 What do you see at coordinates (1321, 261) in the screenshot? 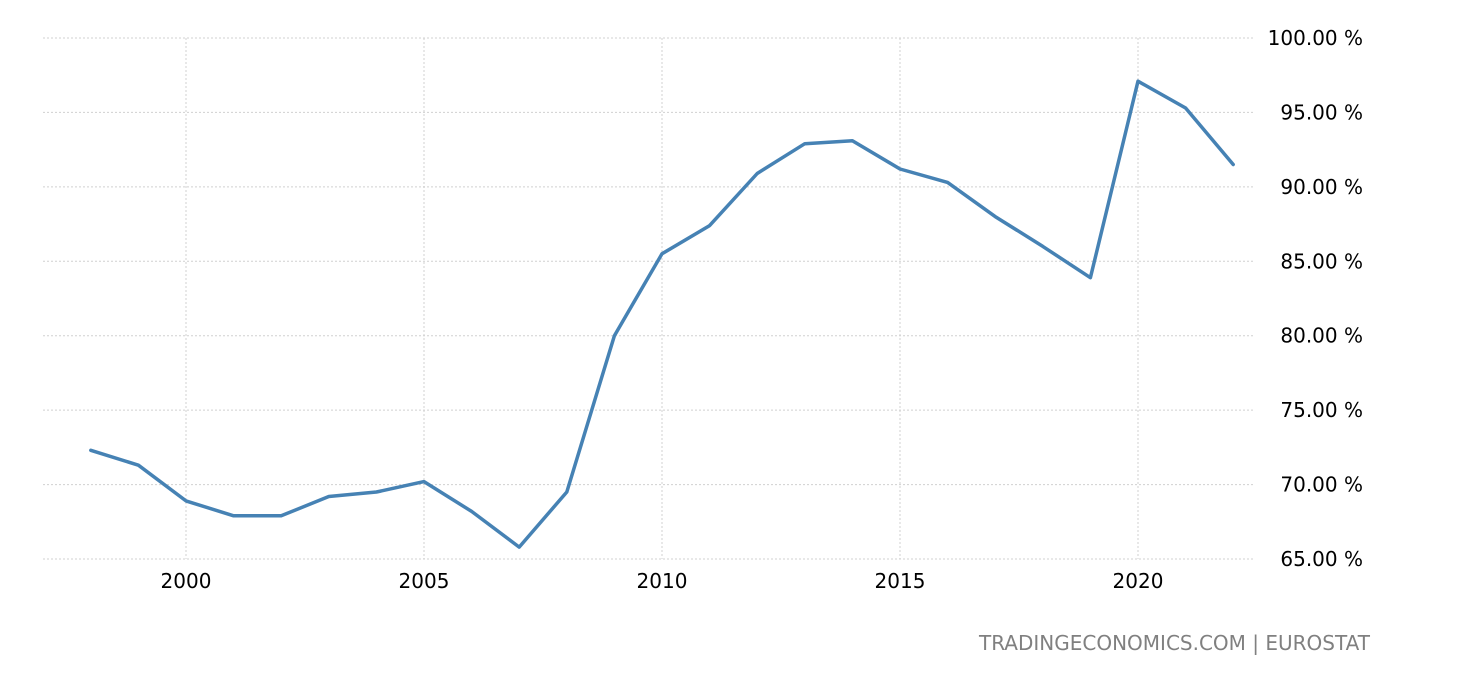
I see `y-tick-label: 85.00 %` at bounding box center [1321, 261].